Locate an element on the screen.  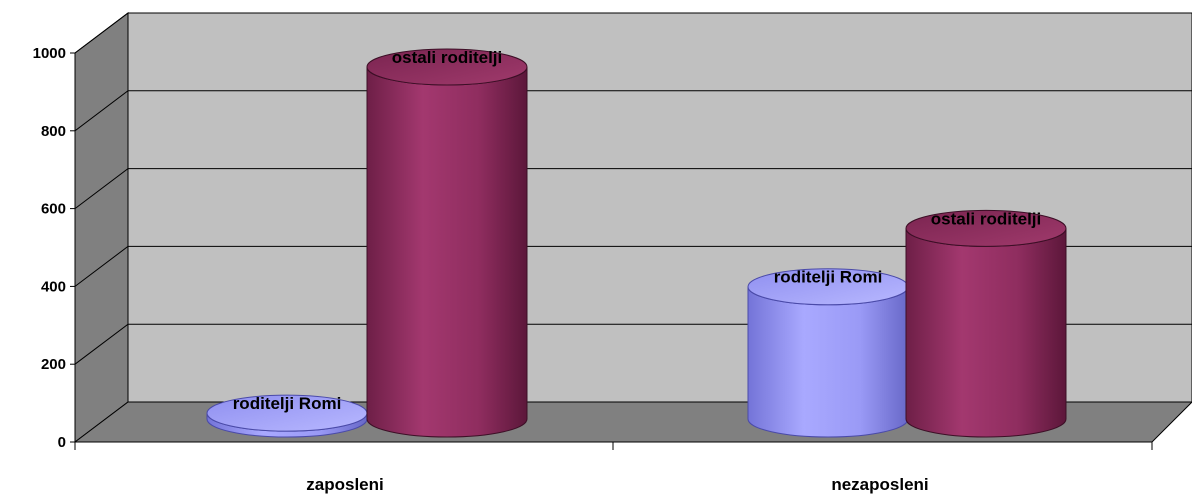
y-axis: 0 200 400 600 800 1000 is located at coordinates (54, 248).